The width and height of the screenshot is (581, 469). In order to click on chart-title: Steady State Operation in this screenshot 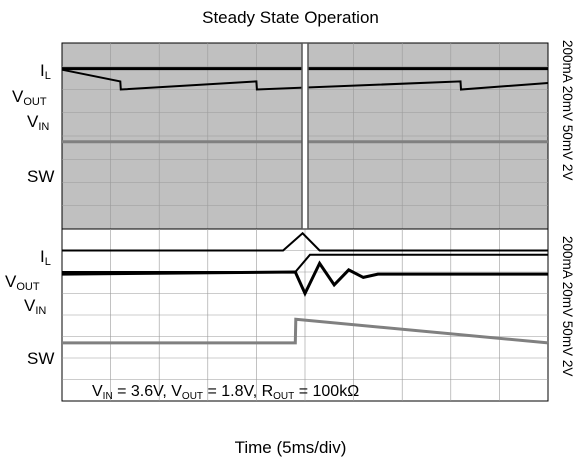, I will do `click(290, 17)`.